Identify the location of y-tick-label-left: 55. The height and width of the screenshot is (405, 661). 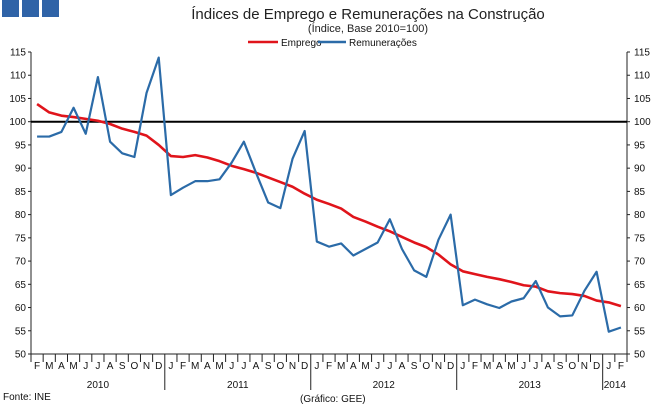
(21, 331).